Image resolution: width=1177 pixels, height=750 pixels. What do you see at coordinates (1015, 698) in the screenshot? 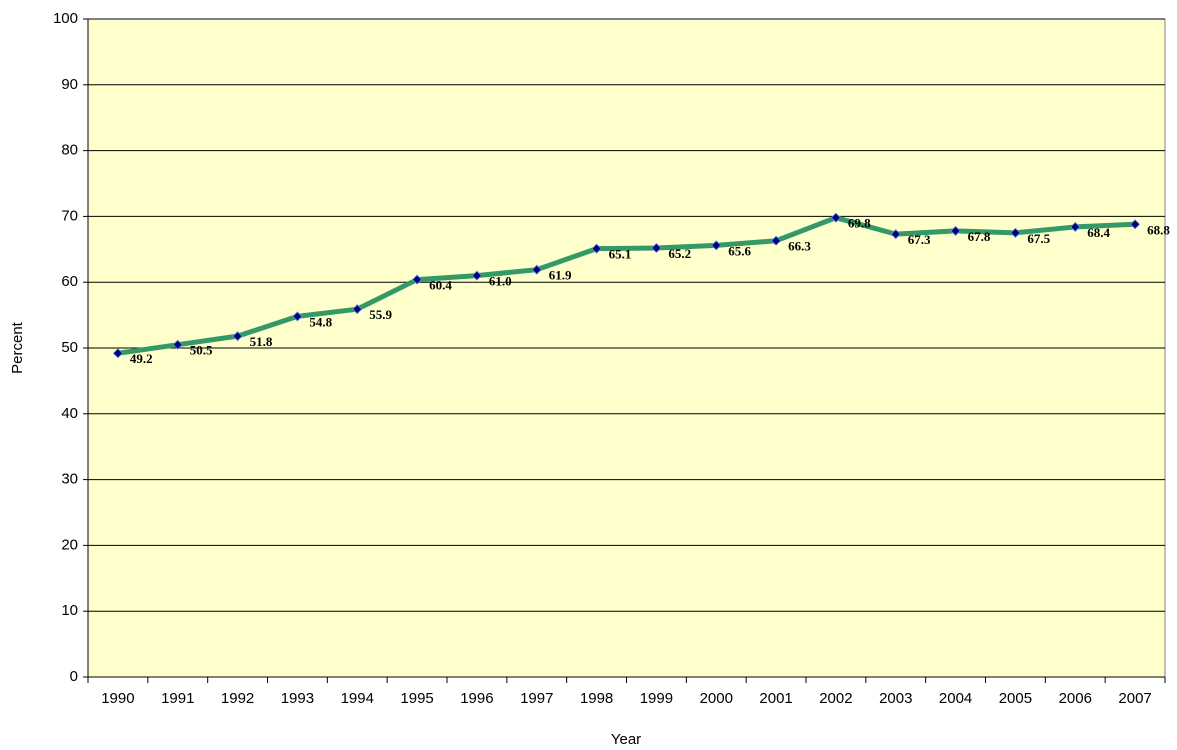
I see `x-tick-label: 2005` at bounding box center [1015, 698].